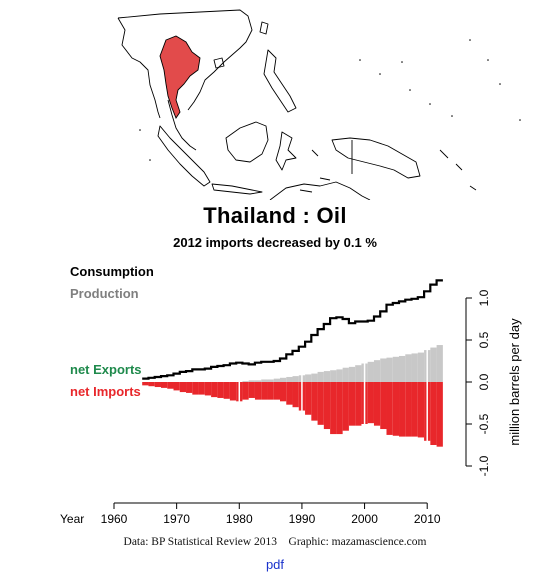  I want to click on map-mainland-coast, so click(139, 68).